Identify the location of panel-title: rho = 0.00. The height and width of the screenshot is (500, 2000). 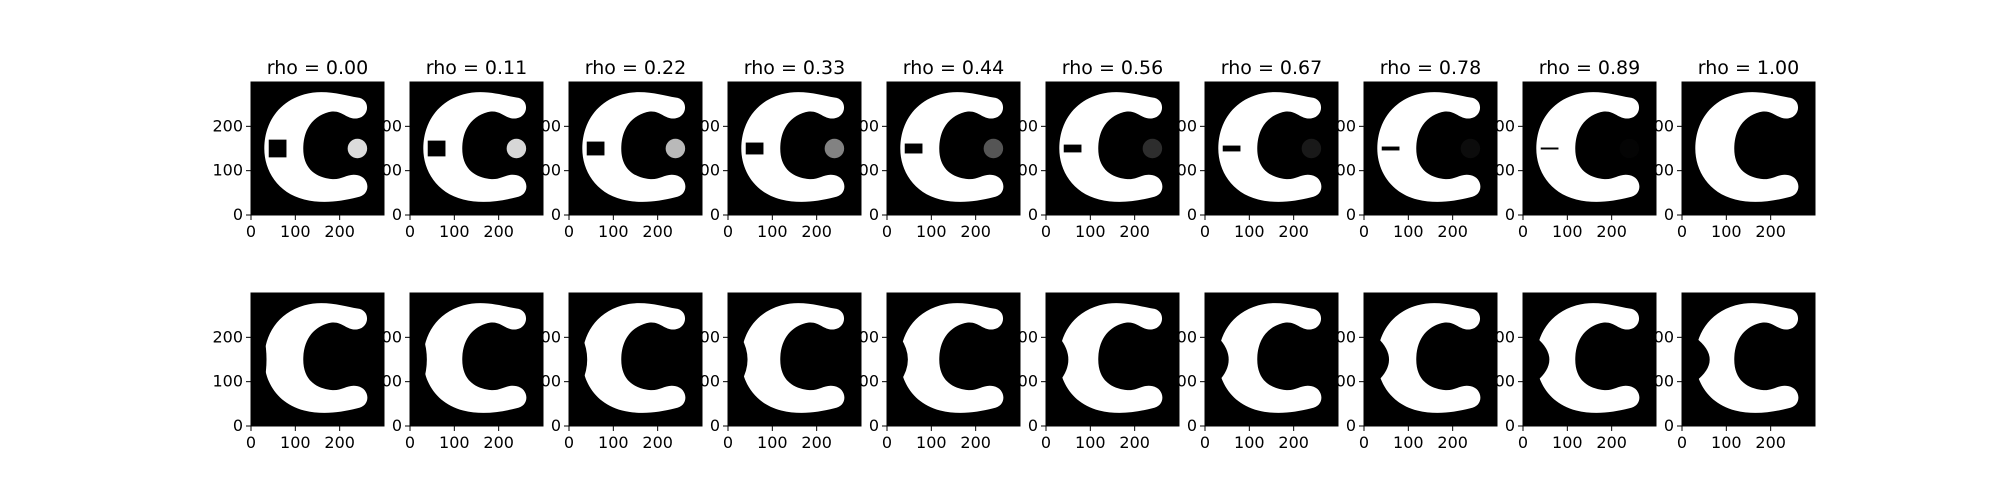
(317, 68).